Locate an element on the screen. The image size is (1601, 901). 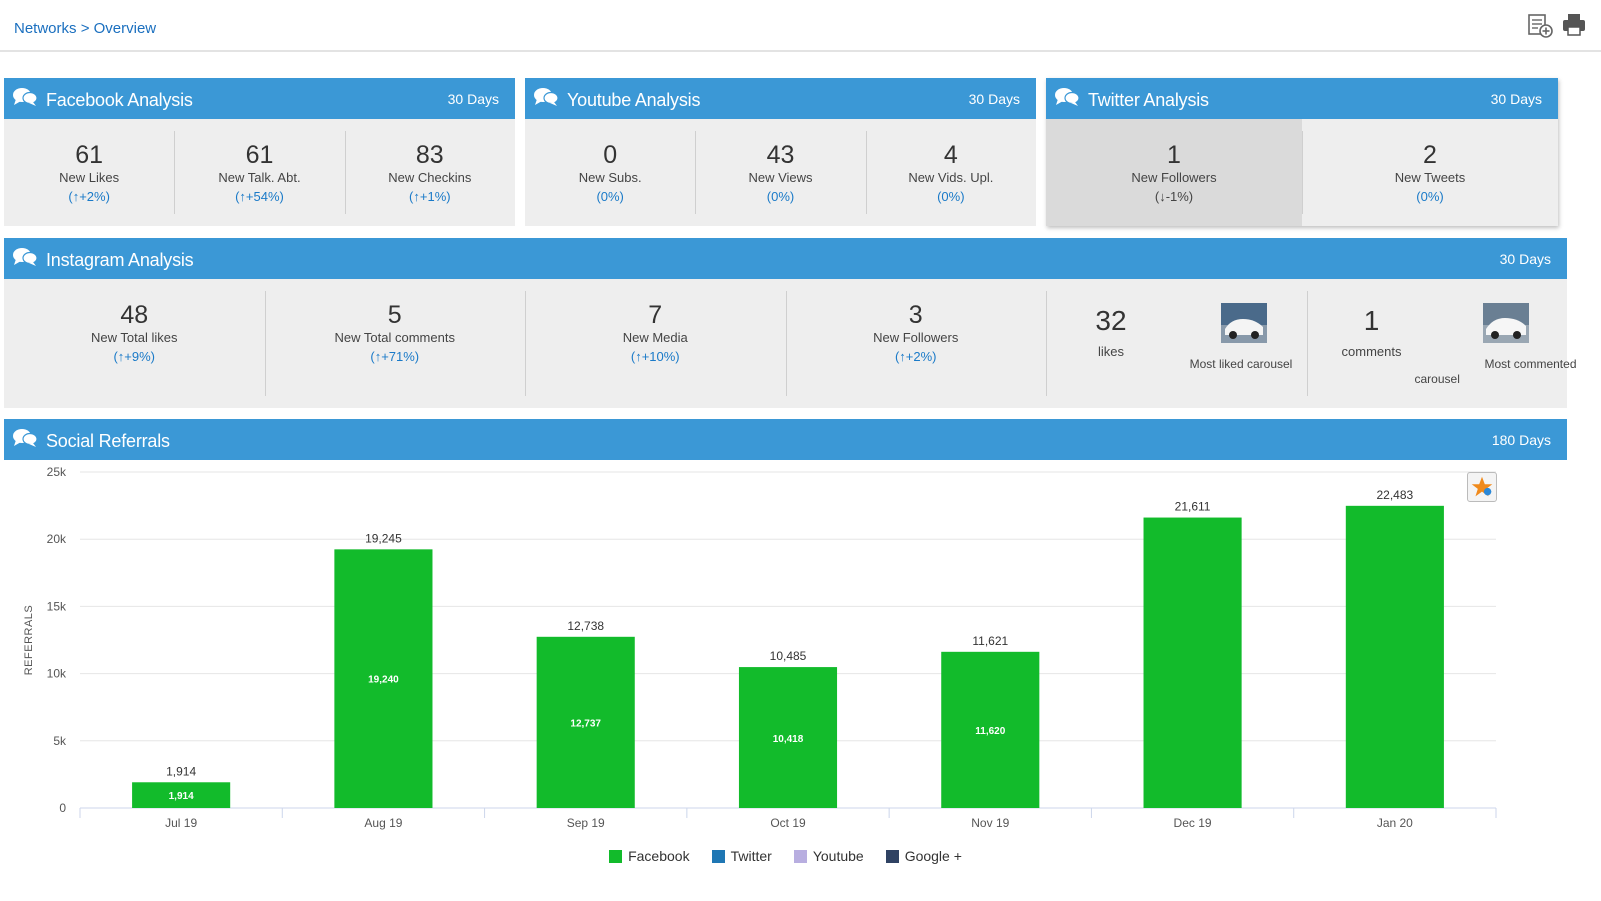
panel-title: Social Referrals is located at coordinates (108, 441).